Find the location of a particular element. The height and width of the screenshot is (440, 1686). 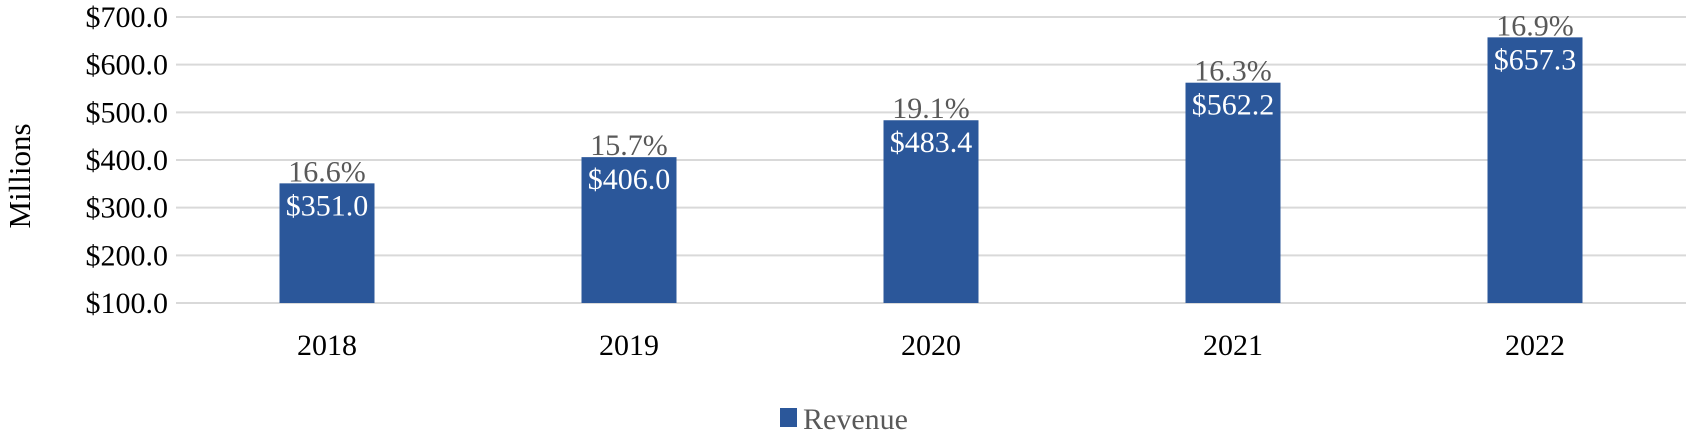

legend-label-revenue: Revenue is located at coordinates (855, 419).